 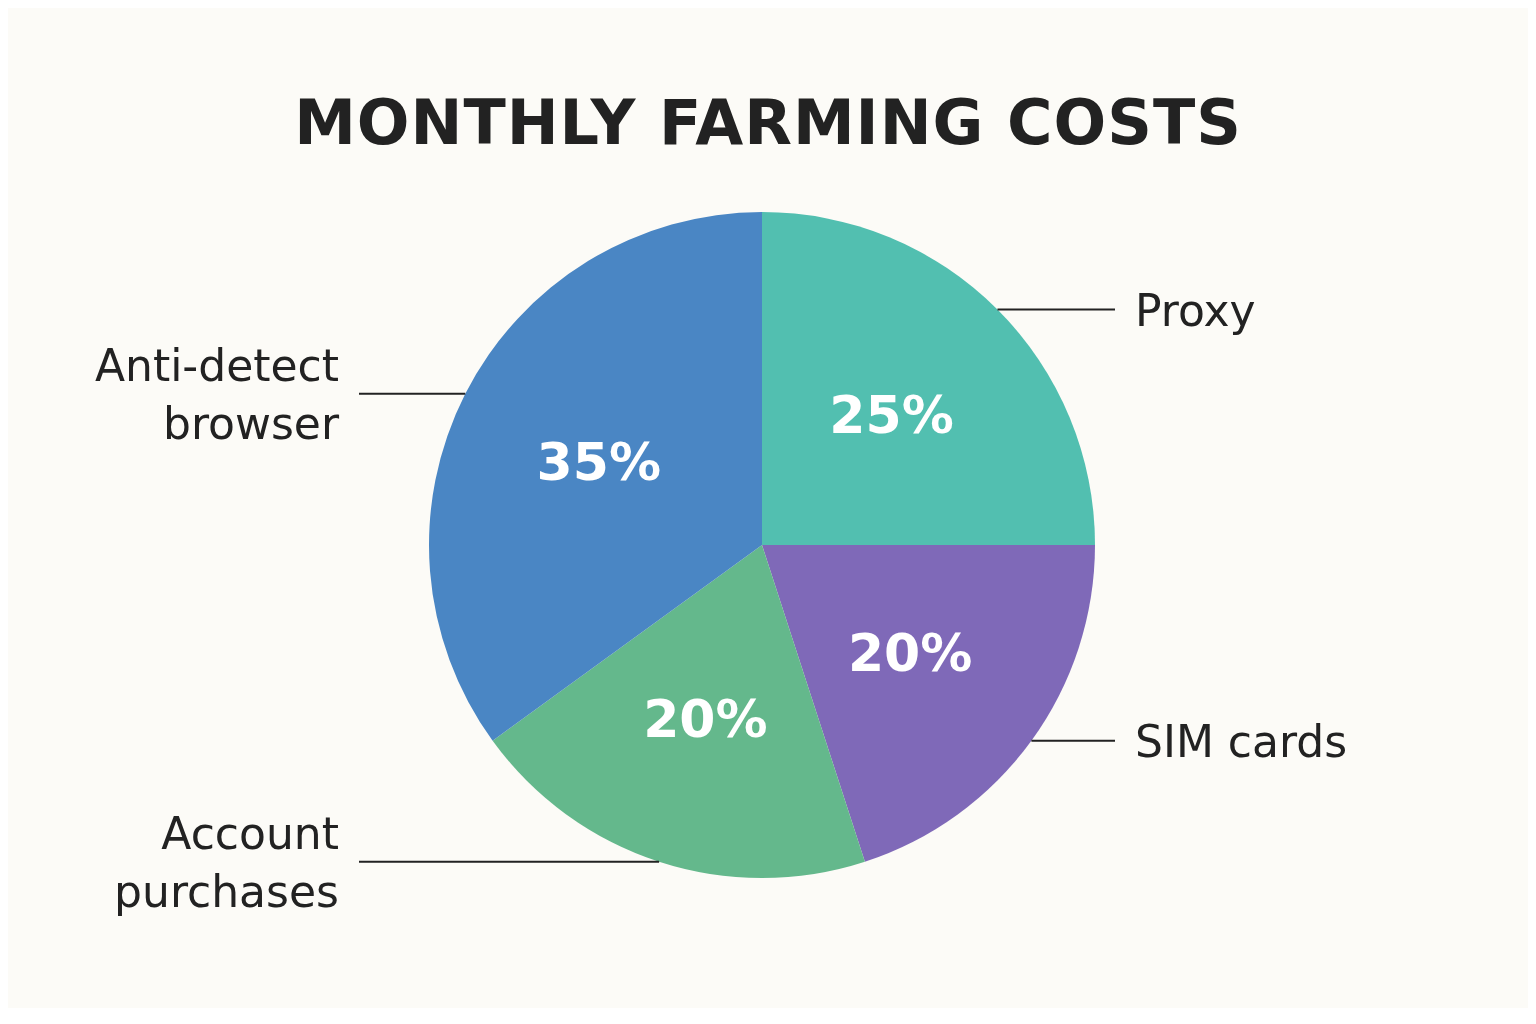 I want to click on slice-label: Account purchases, so click(x=226, y=862).